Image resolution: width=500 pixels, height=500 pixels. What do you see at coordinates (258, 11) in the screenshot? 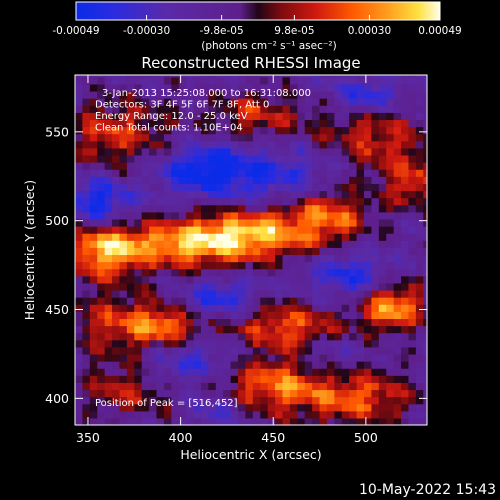
I see `colorbar-frame` at bounding box center [258, 11].